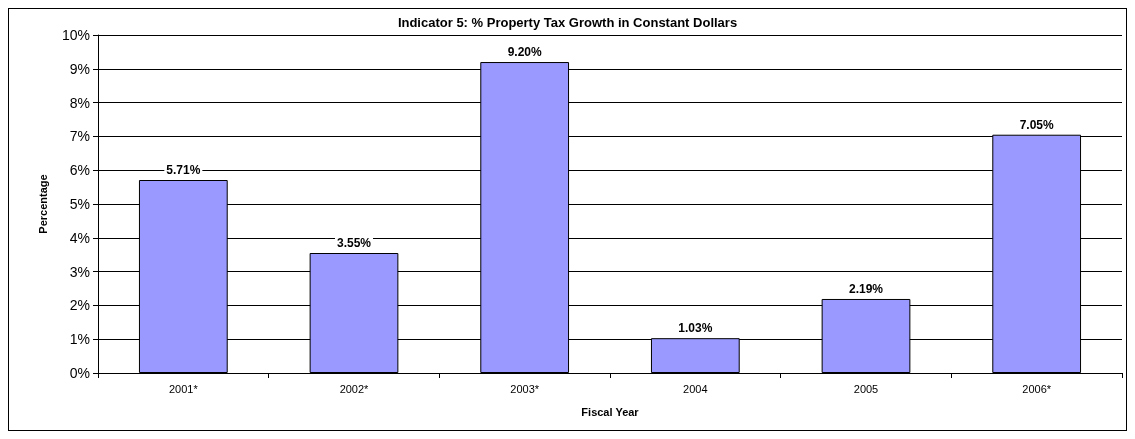  What do you see at coordinates (79, 339) in the screenshot?
I see `y-tick-label: 1%` at bounding box center [79, 339].